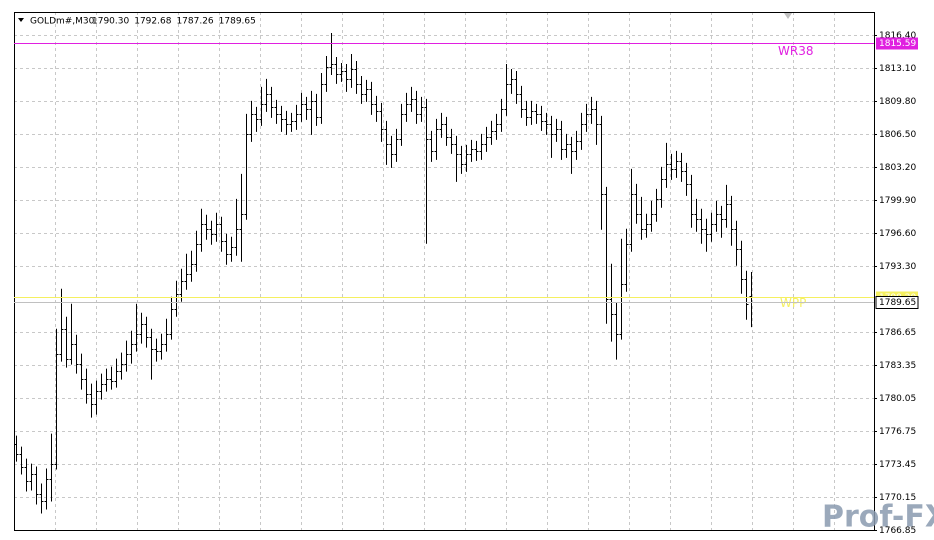  I want to click on shift-marker, so click(788, 16).